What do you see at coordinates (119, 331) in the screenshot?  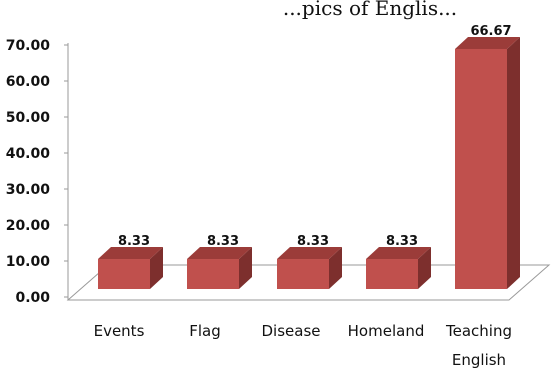 I see `category-label: Events` at bounding box center [119, 331].